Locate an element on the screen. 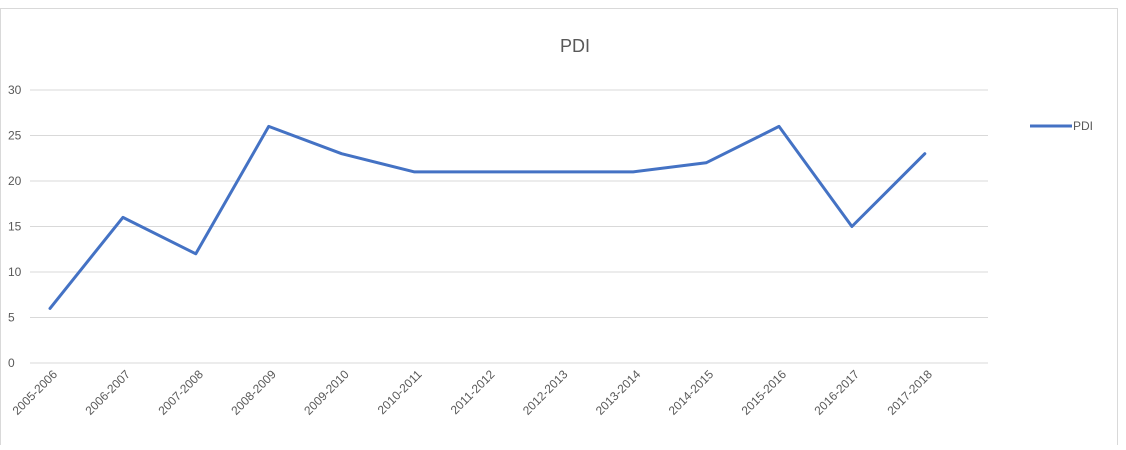  x-tick-label: 2008-2009 is located at coordinates (253, 392).